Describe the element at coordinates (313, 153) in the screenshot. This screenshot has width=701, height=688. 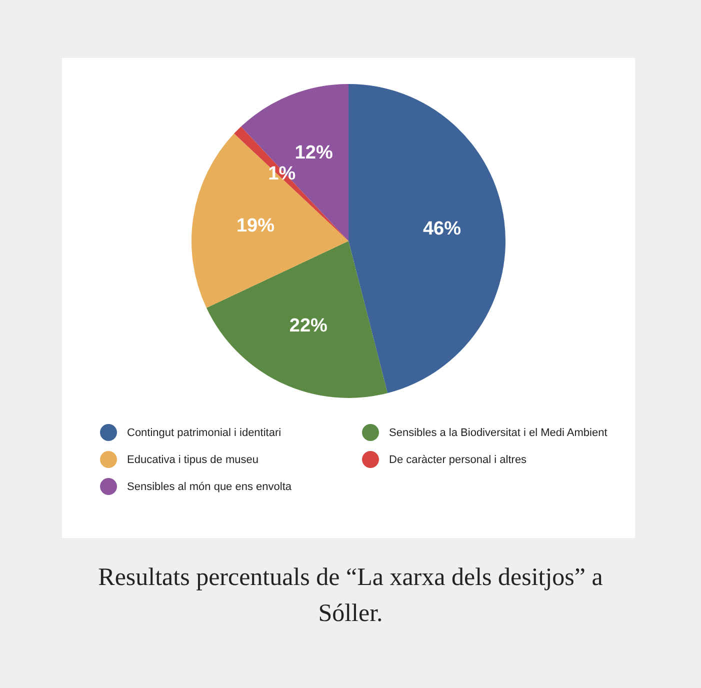
I see `data-label: 12%` at that location.